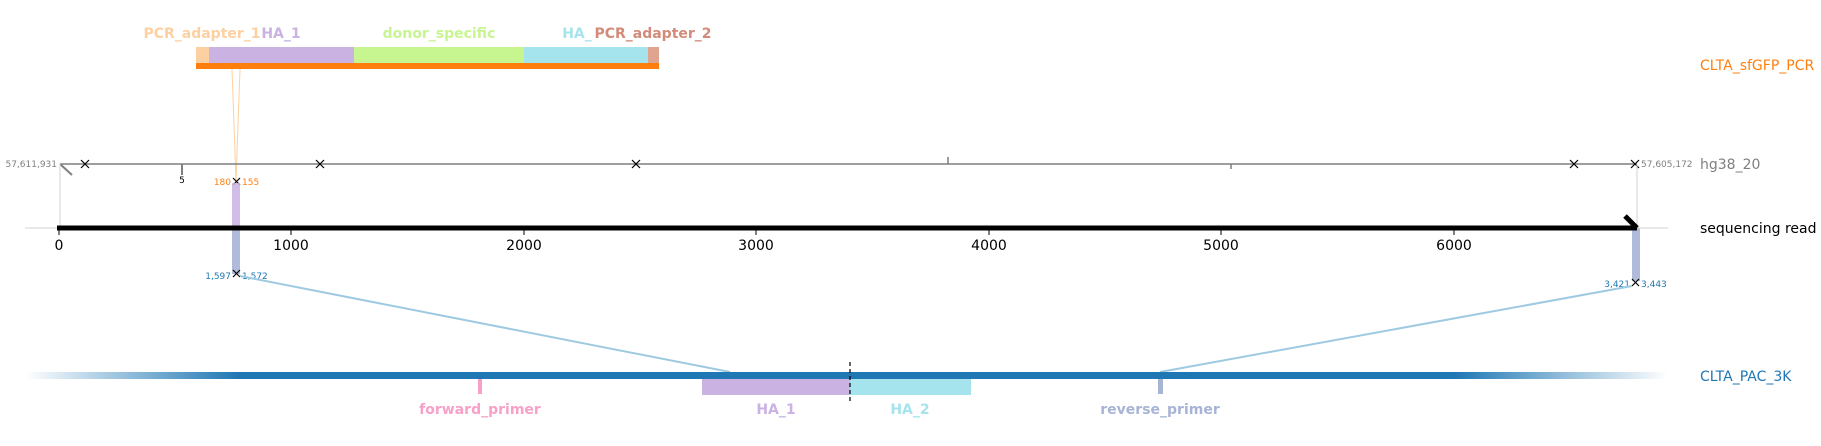  What do you see at coordinates (1730, 165) in the screenshot?
I see `track-label-genome: hg38_20` at bounding box center [1730, 165].